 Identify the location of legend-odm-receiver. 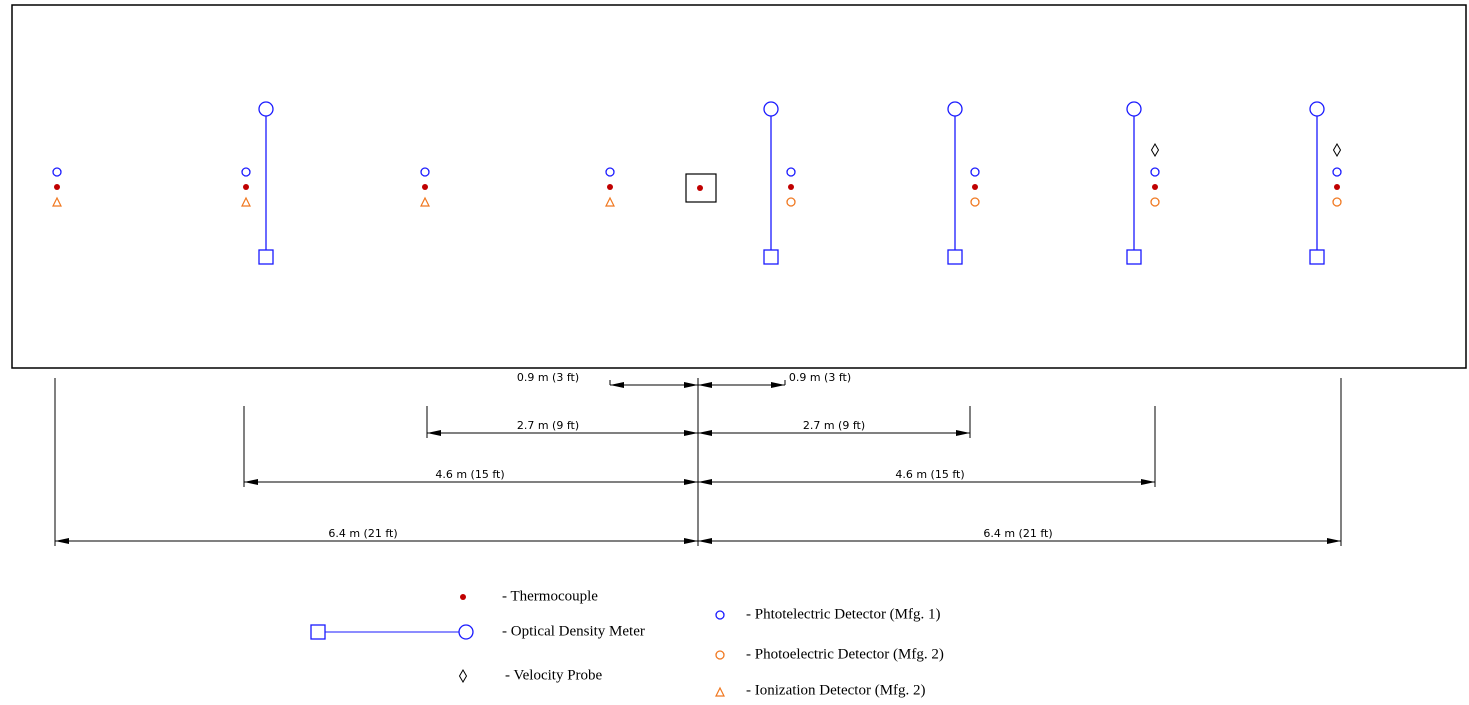
(466, 632).